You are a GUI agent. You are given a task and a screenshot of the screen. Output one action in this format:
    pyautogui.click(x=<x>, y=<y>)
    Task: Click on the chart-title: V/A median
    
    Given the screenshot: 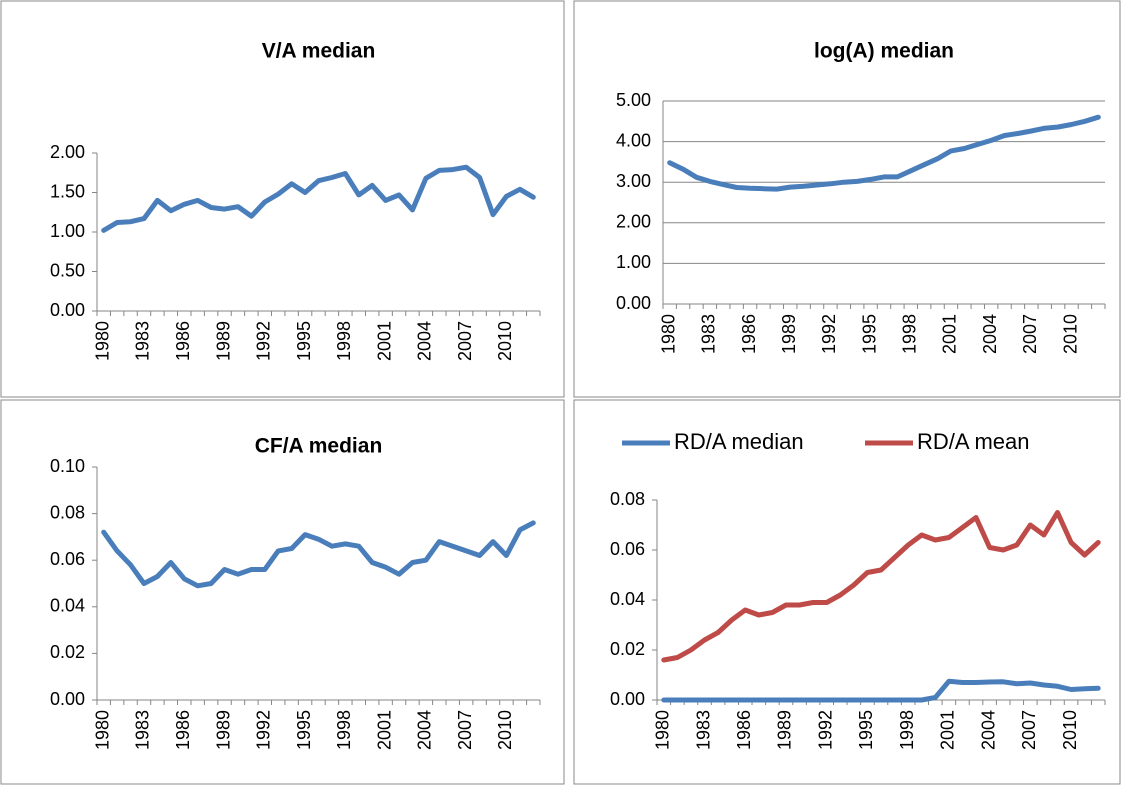 What is the action you would take?
    pyautogui.click(x=319, y=51)
    